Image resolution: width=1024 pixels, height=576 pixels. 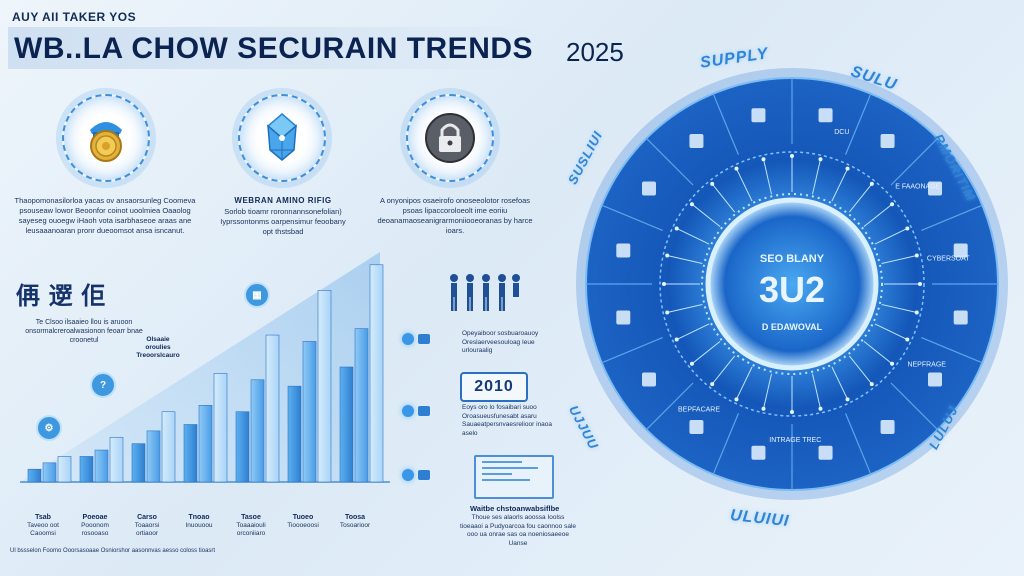 What do you see at coordinates (948, 258) in the screenshot?
I see `wheel-segment-label: CYBERSOAT` at bounding box center [948, 258].